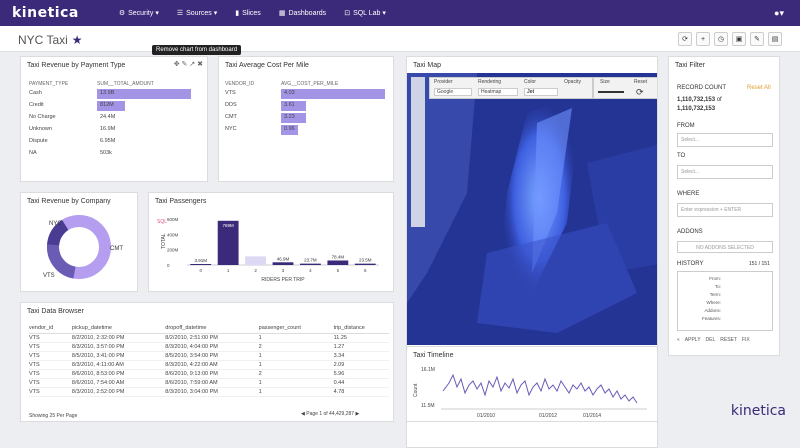  Describe the element at coordinates (296, 328) in the screenshot. I see `column-header-passenger-count: passenger_count` at that location.